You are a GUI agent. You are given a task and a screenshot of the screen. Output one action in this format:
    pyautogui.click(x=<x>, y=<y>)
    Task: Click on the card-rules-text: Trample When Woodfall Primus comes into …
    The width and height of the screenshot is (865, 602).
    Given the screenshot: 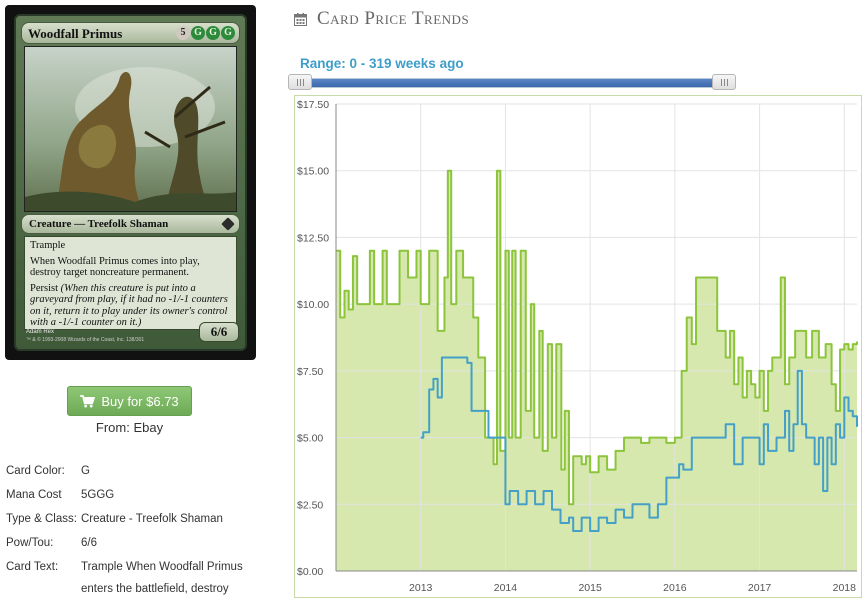 What is the action you would take?
    pyautogui.click(x=130, y=283)
    